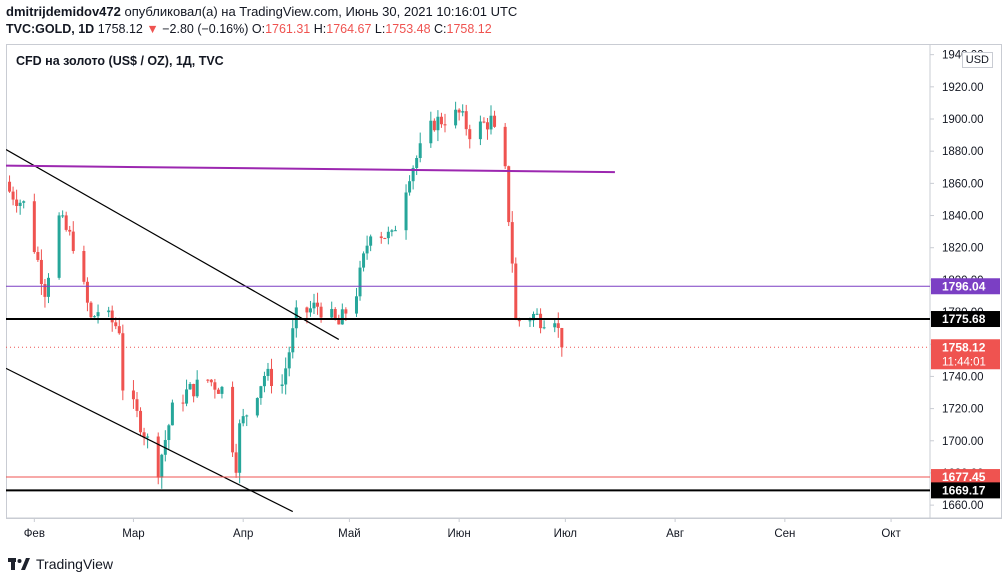  I want to click on low-value: 1753.48, so click(408, 29).